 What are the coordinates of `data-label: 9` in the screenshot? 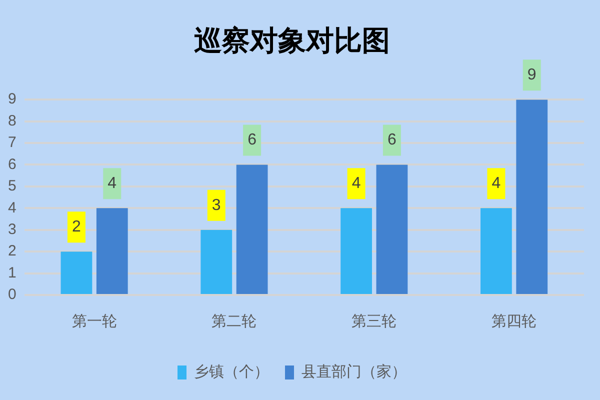 It's located at (531, 75).